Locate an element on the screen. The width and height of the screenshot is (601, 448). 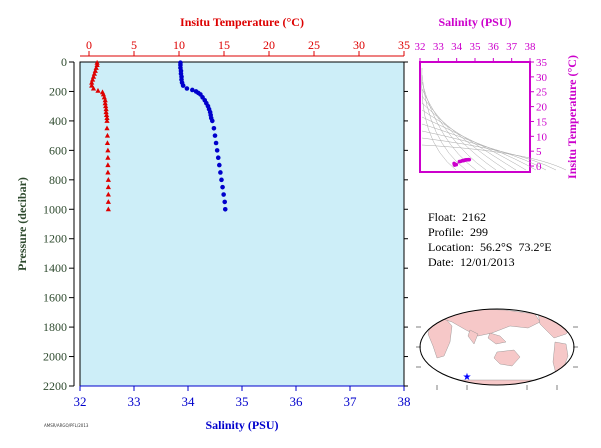
salinity-tick-label: 38 is located at coordinates (404, 401).